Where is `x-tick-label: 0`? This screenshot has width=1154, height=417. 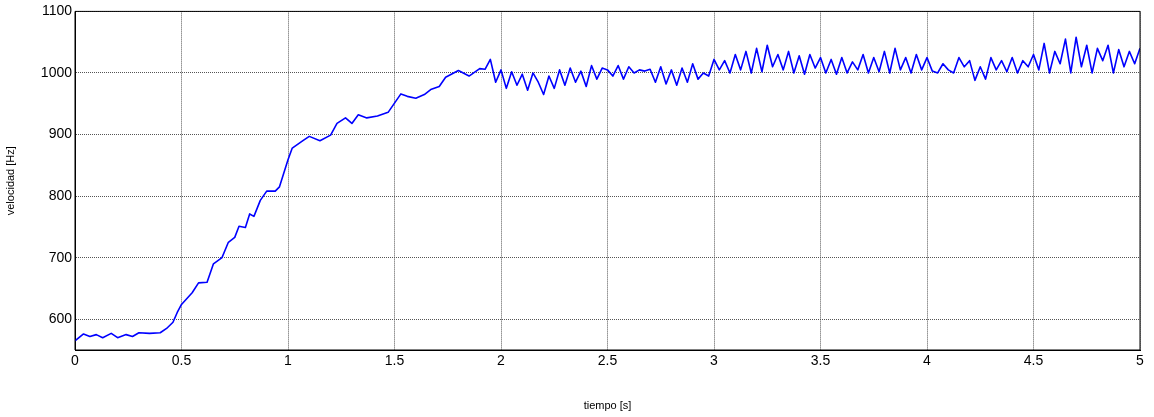
x-tick-label: 0 is located at coordinates (75, 360).